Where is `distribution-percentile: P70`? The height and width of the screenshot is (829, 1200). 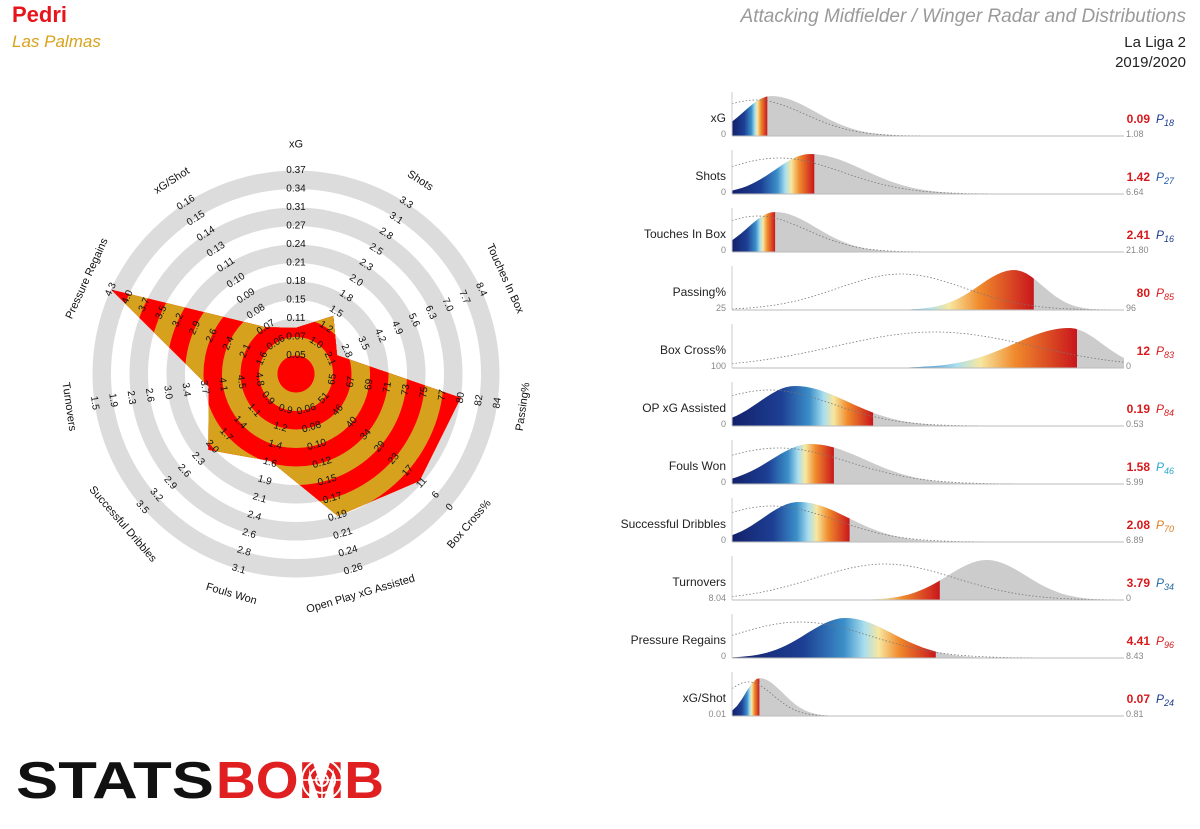 distribution-percentile: P70 is located at coordinates (1165, 526).